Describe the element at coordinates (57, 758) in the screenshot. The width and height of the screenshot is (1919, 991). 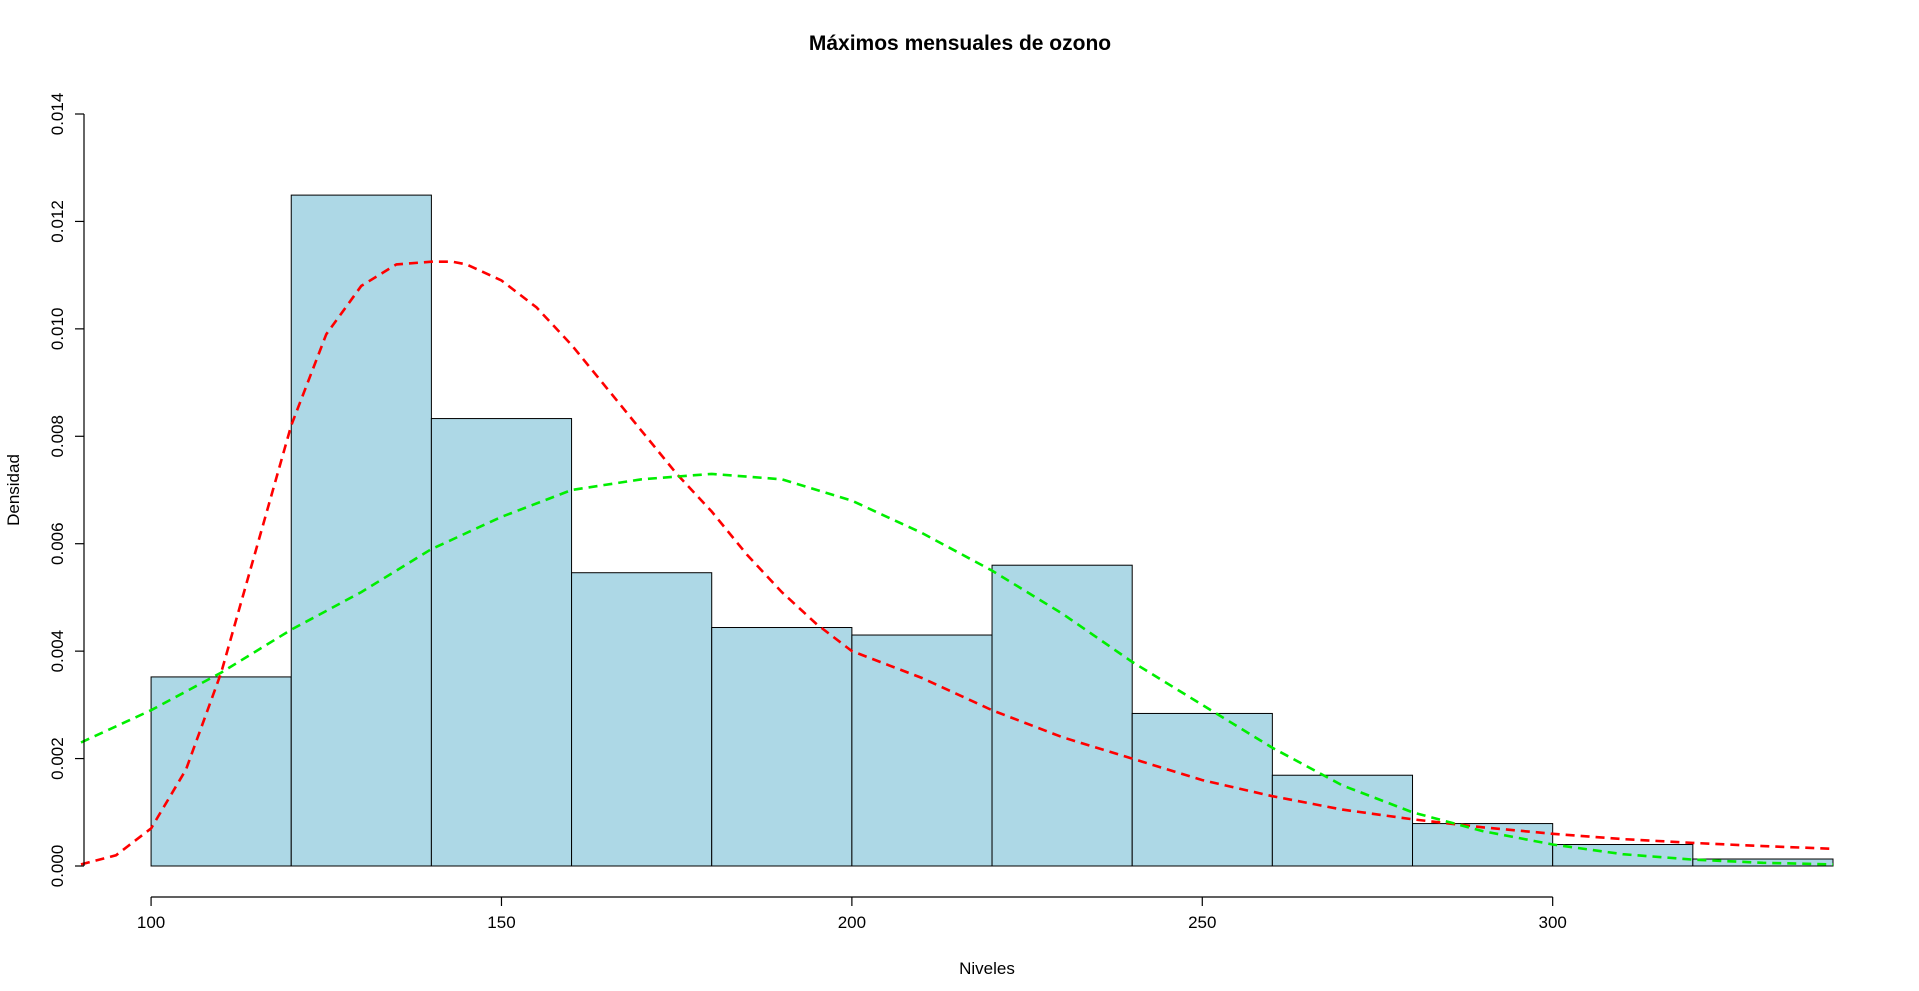
I see `y-tick-label: 0.002` at that location.